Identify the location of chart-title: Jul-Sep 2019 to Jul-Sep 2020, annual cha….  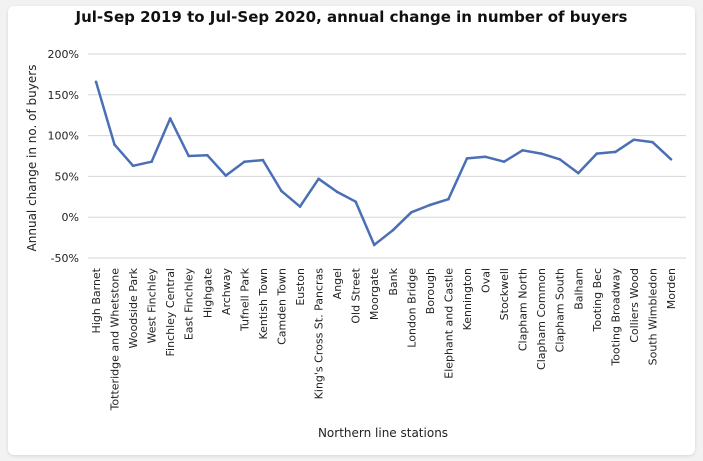
(351, 17).